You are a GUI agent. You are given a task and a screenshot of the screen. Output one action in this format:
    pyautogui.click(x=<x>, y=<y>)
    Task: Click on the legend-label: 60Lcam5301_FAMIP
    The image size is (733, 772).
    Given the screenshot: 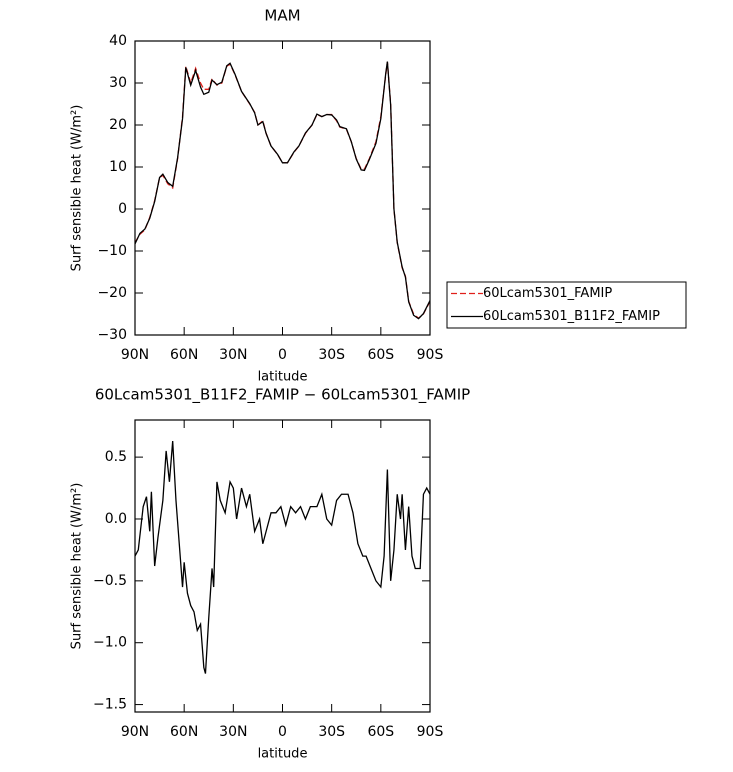 What is the action you would take?
    pyautogui.click(x=547, y=293)
    